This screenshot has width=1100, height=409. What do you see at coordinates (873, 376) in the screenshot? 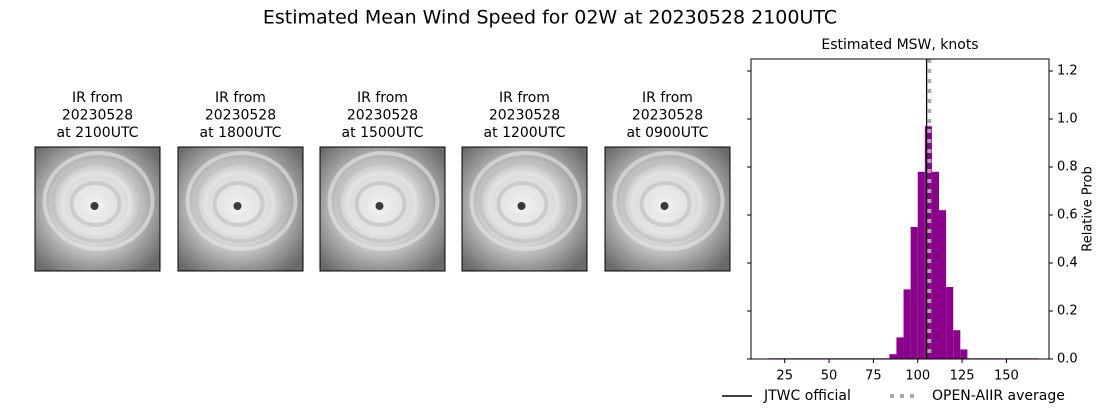
I see `x-tick-label: 75` at bounding box center [873, 376].